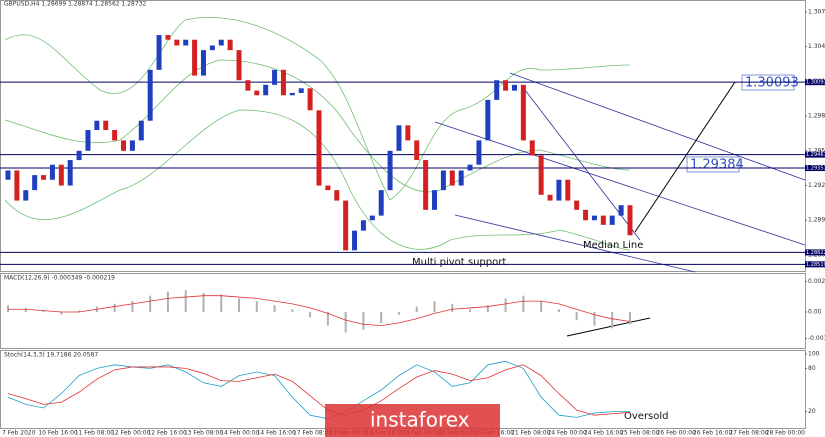 The image size is (825, 437). Describe the element at coordinates (677, 433) in the screenshot. I see `x-tick-label: 26 Feb 00:00` at that location.